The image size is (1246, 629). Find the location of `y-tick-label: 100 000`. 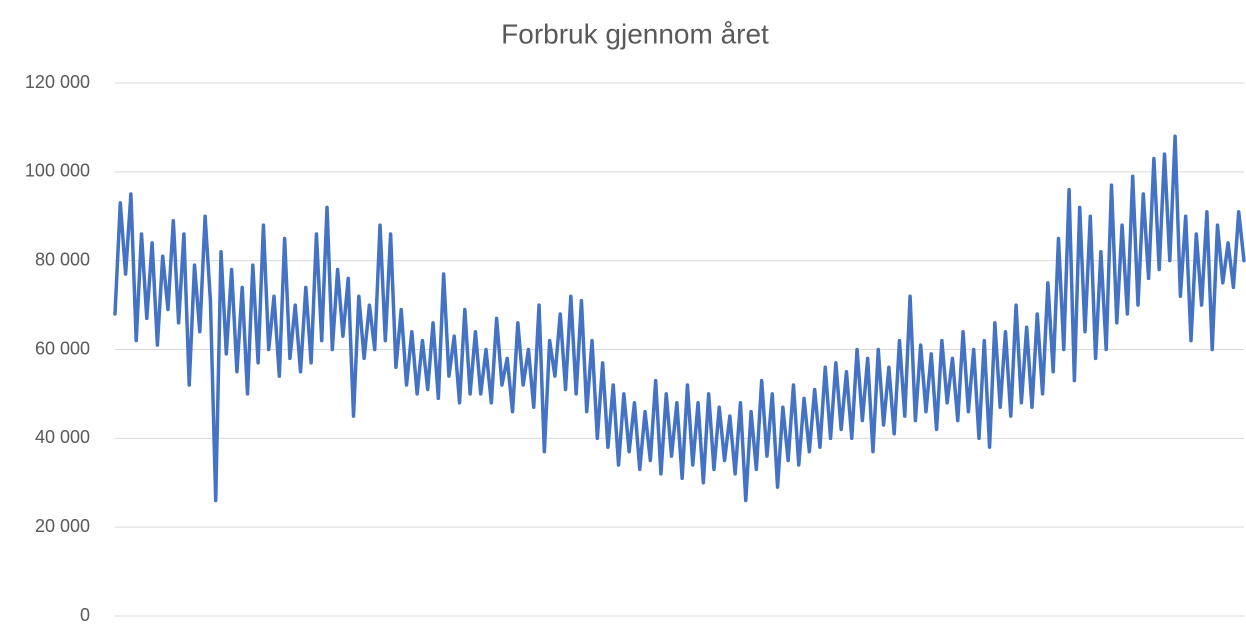

y-tick-label: 100 000 is located at coordinates (57, 171).